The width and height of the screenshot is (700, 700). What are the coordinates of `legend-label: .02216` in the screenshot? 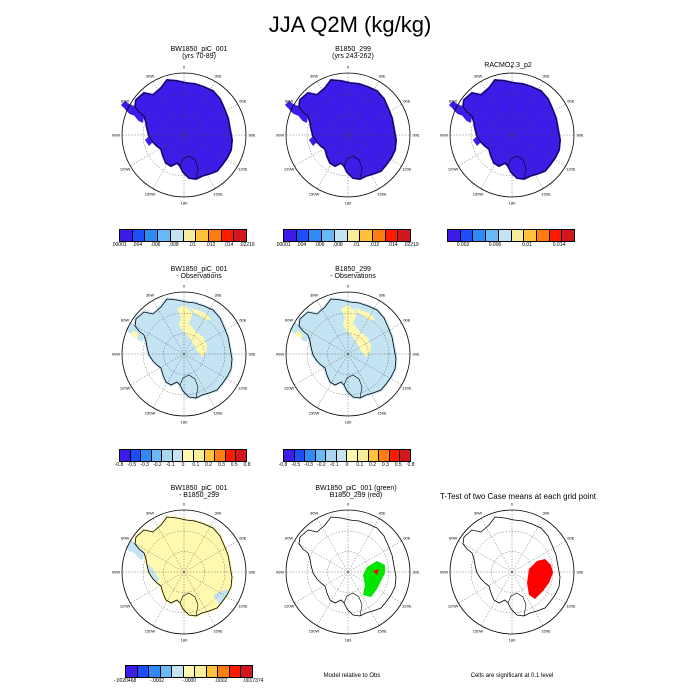 It's located at (247, 245).